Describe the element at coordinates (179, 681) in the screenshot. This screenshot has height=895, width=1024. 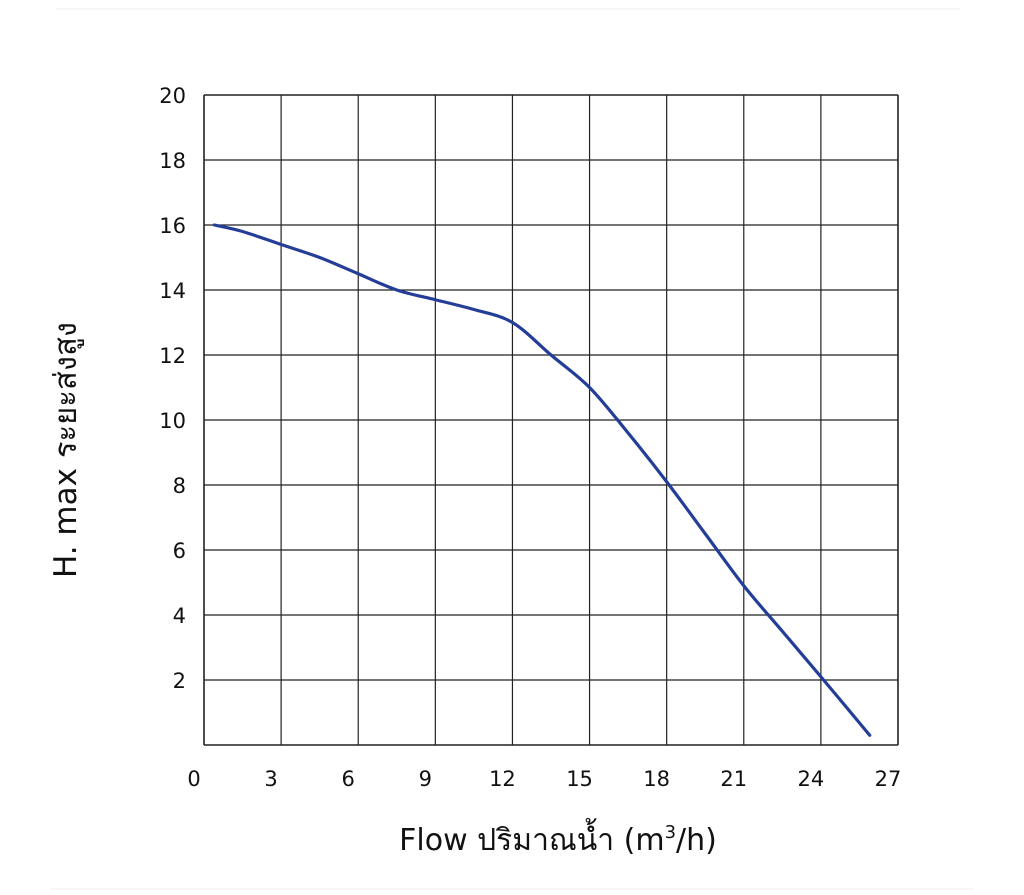
I see `y-tick-label: 2` at that location.